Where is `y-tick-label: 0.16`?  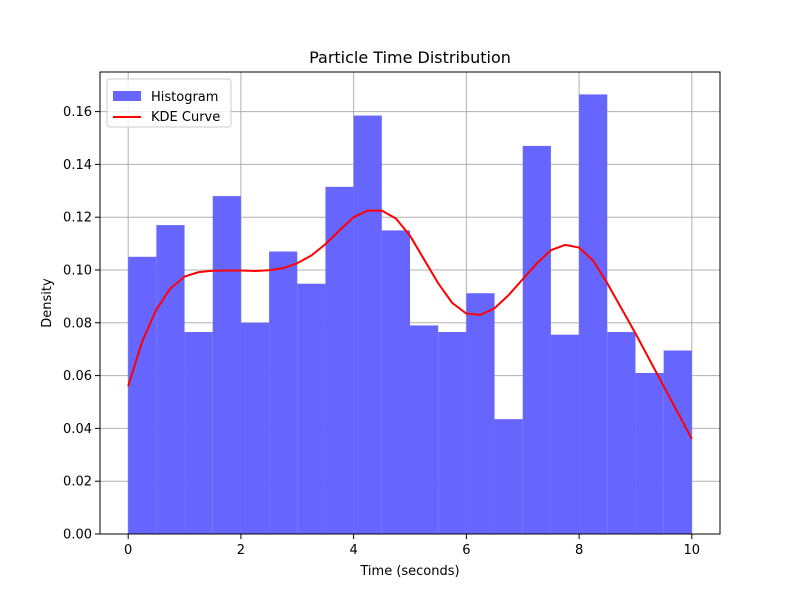
y-tick-label: 0.16 is located at coordinates (77, 112).